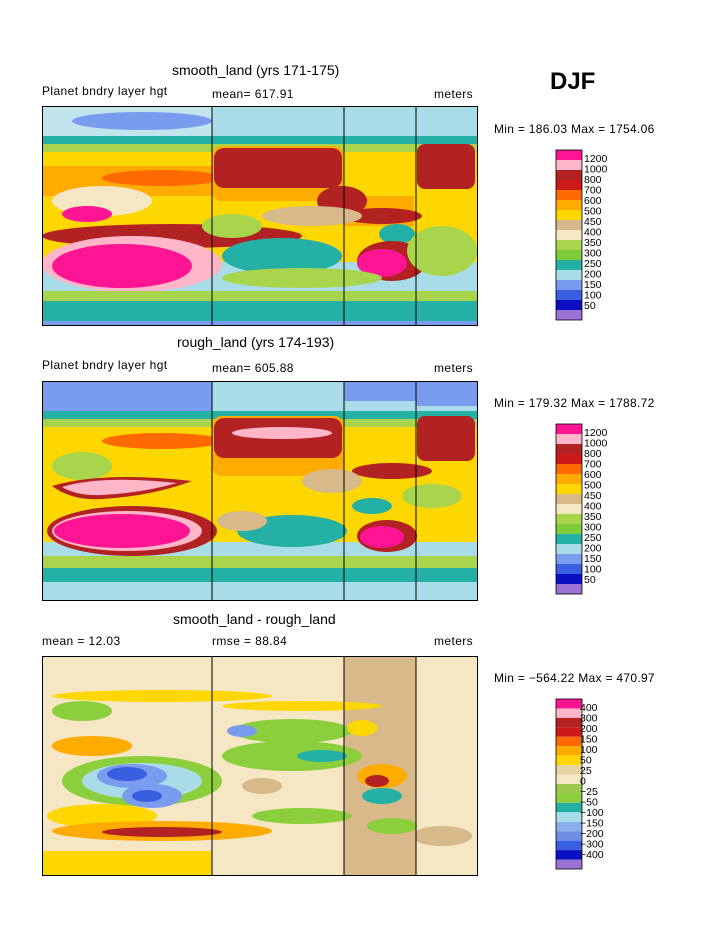  Describe the element at coordinates (105, 91) in the screenshot. I see `panel1-field-label: Planet bndry layer hgt` at that location.